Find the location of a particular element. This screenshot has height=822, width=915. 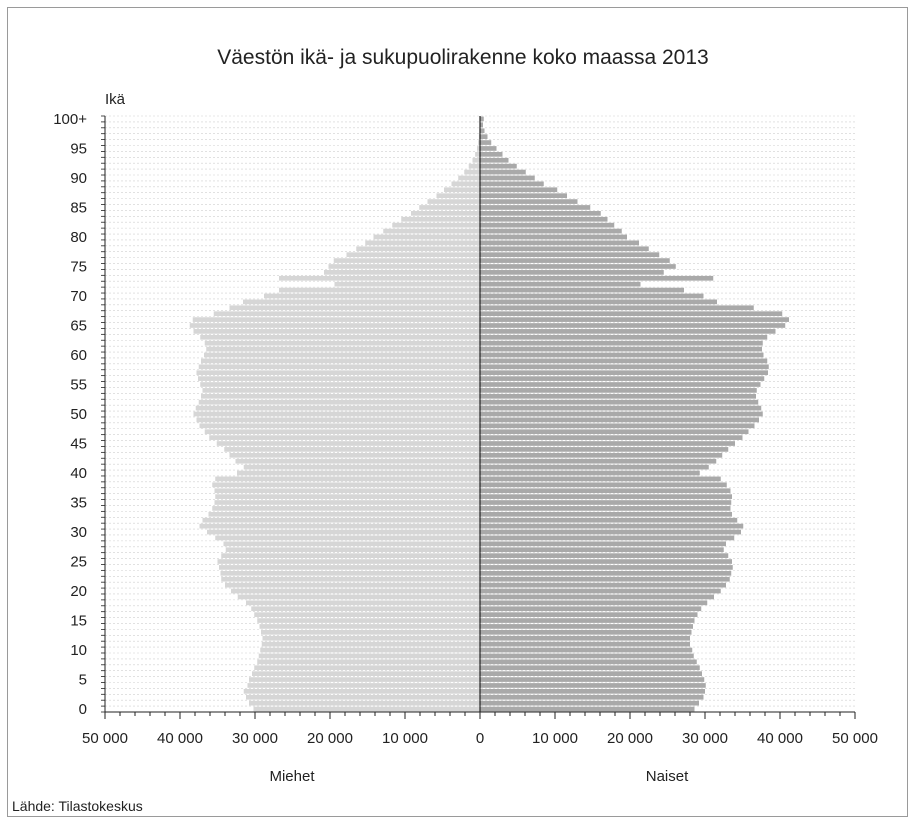

y-tick-label: 70 is located at coordinates (78, 296).